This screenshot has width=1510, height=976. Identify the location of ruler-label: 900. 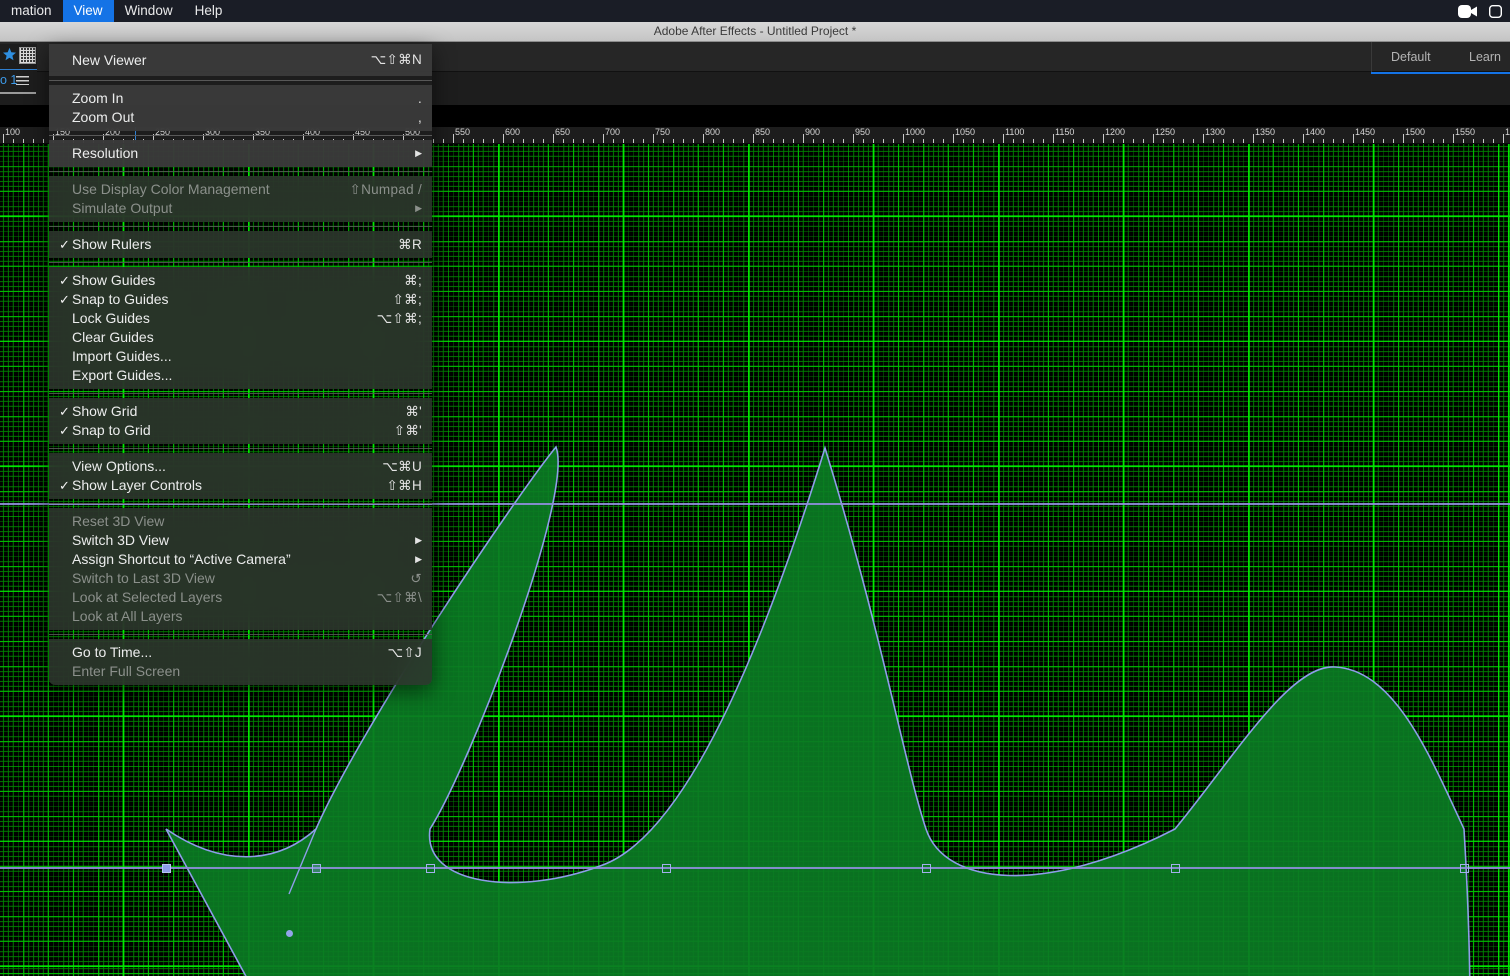
(813, 132).